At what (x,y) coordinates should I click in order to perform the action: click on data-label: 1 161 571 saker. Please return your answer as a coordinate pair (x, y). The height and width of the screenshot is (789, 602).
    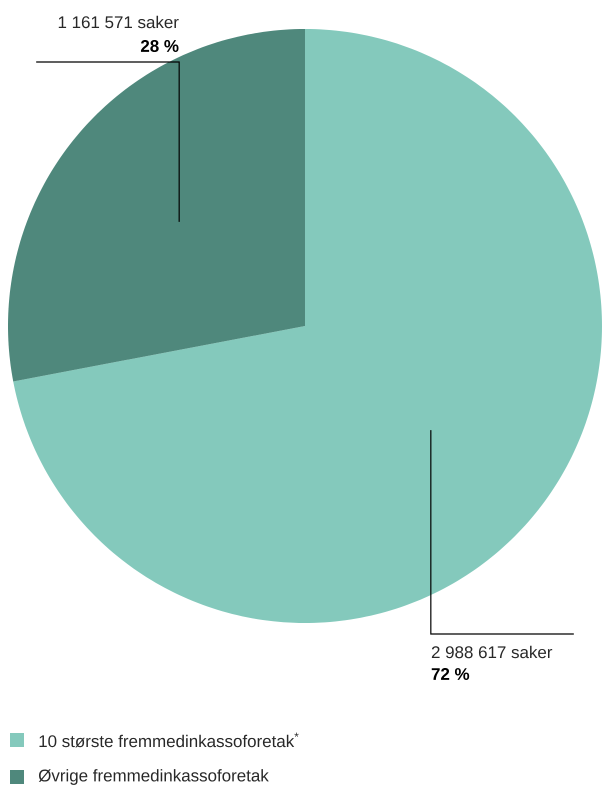
    Looking at the image, I should click on (118, 22).